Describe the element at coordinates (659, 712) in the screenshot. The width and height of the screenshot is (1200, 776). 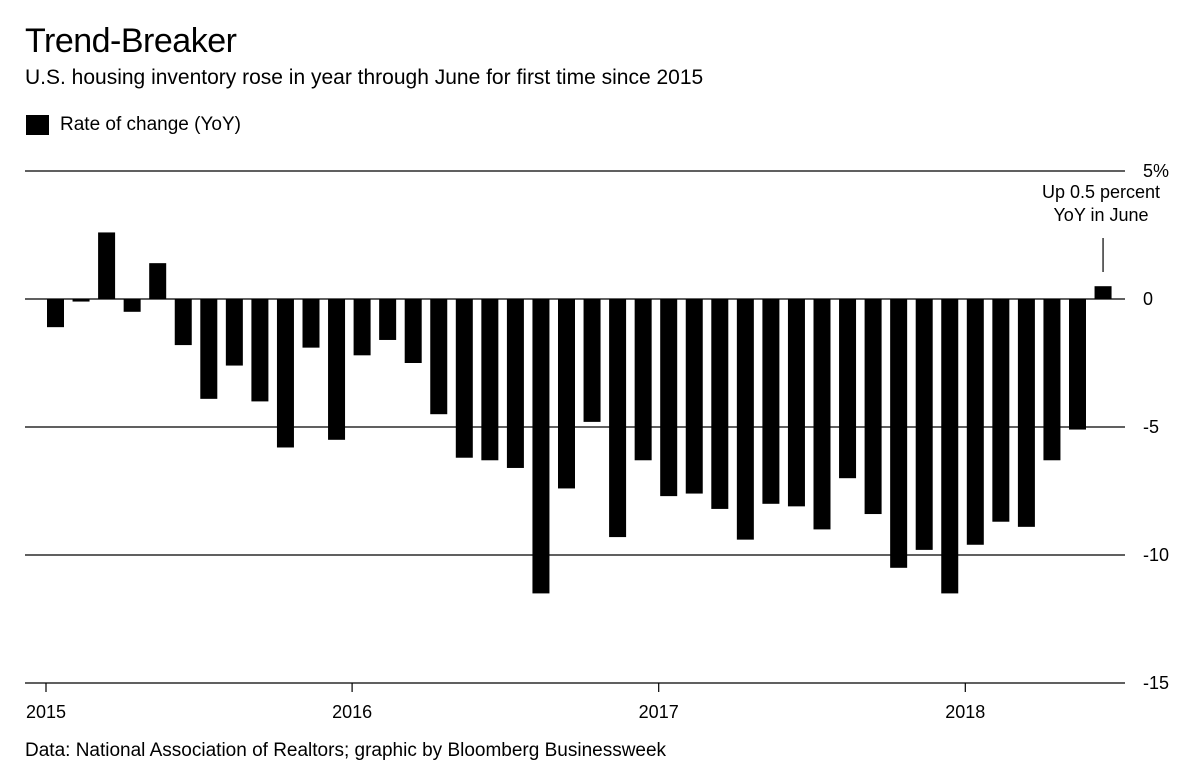
I see `x-tick-label: 2017` at that location.